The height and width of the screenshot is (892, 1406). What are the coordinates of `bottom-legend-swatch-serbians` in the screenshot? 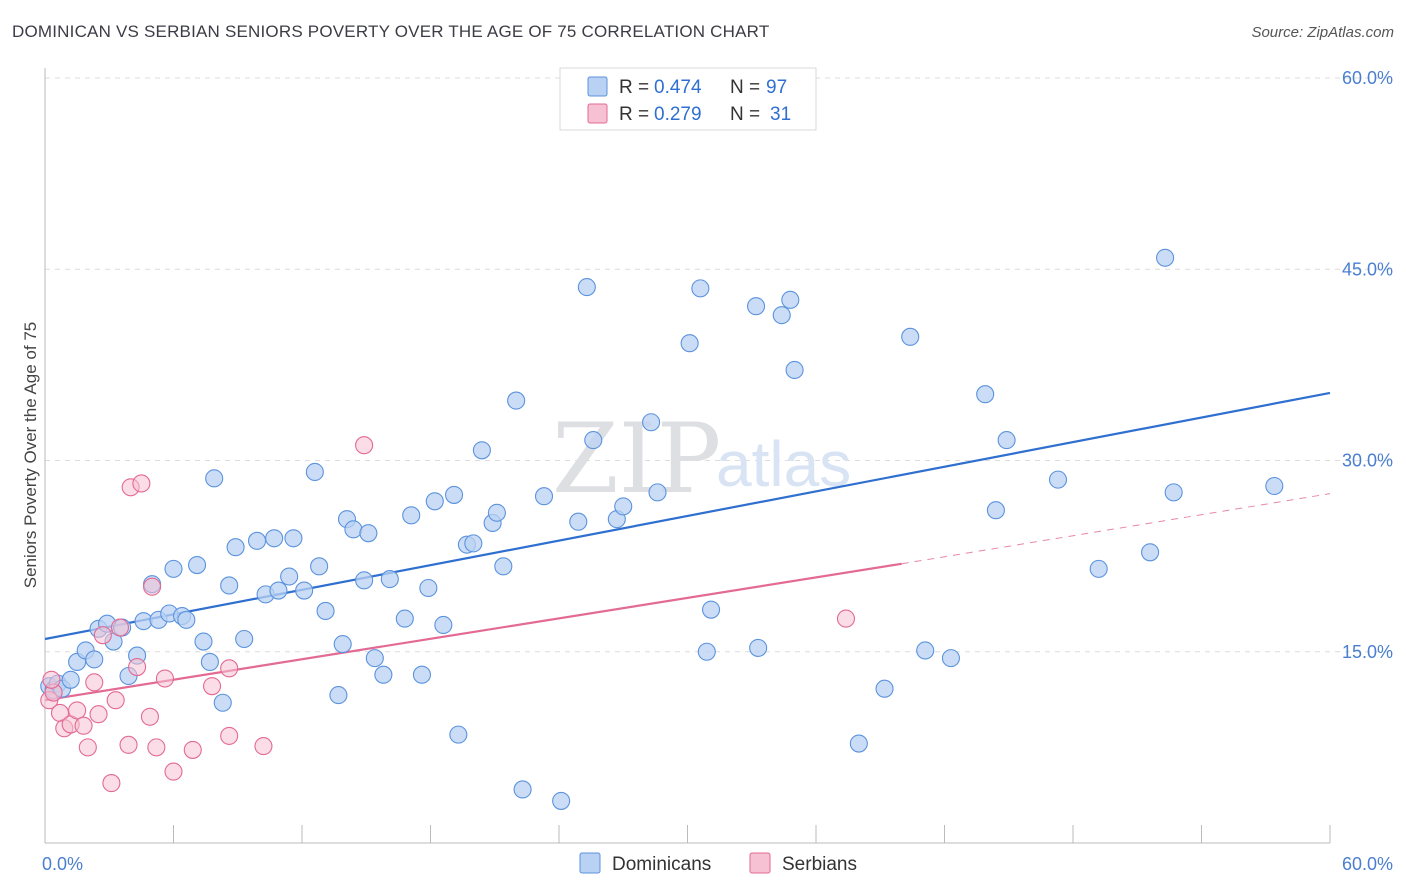 It's located at (760, 863).